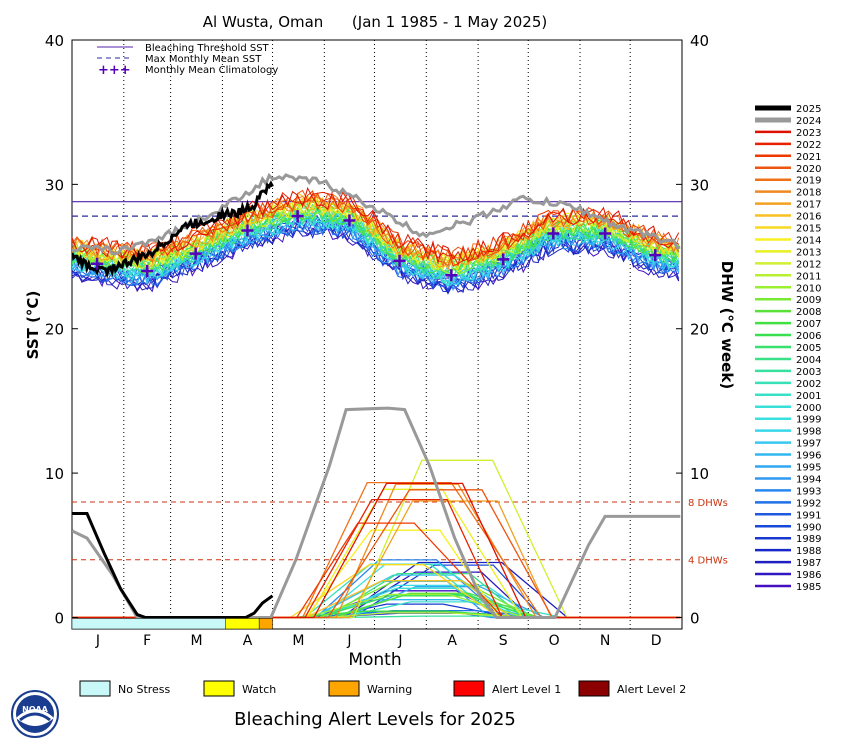 The image size is (850, 750). I want to click on year-legend-label: 1997, so click(808, 444).